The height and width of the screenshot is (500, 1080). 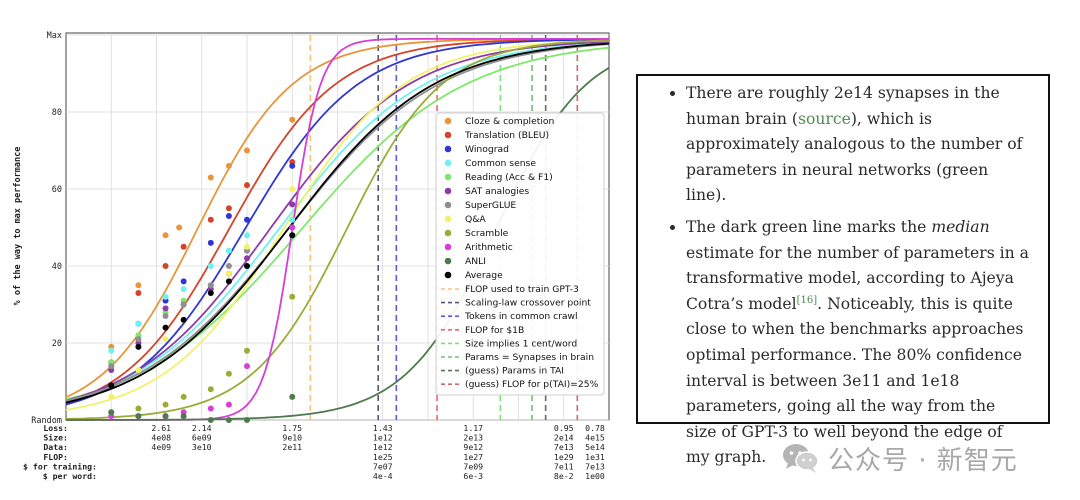 What do you see at coordinates (473, 438) in the screenshot?
I see `row-value: 2e13` at bounding box center [473, 438].